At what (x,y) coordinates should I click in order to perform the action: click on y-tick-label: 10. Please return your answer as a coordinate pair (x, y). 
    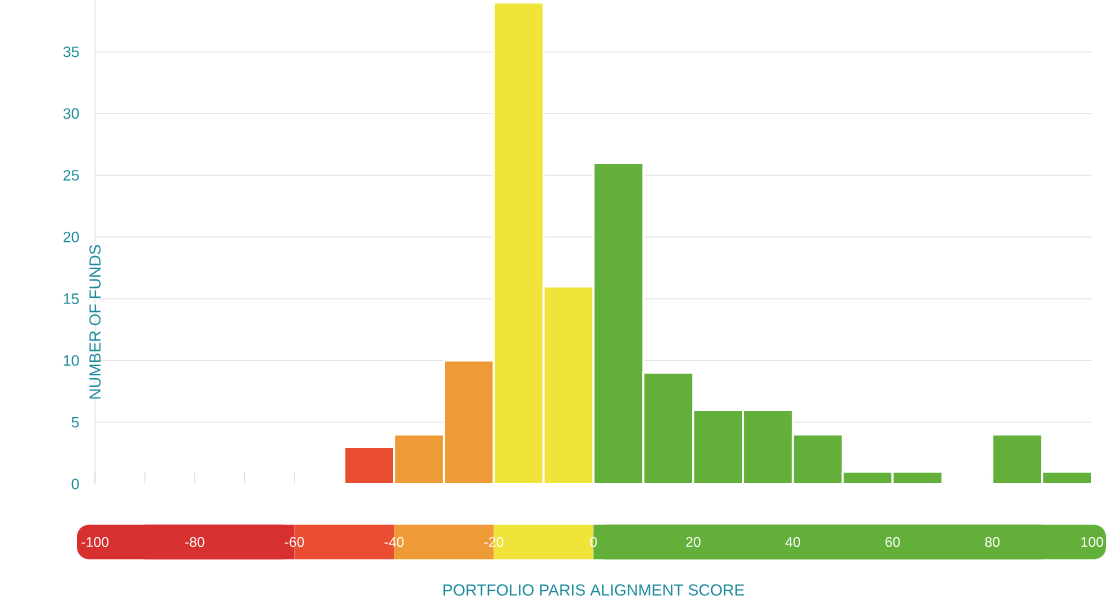
    Looking at the image, I should click on (71, 360).